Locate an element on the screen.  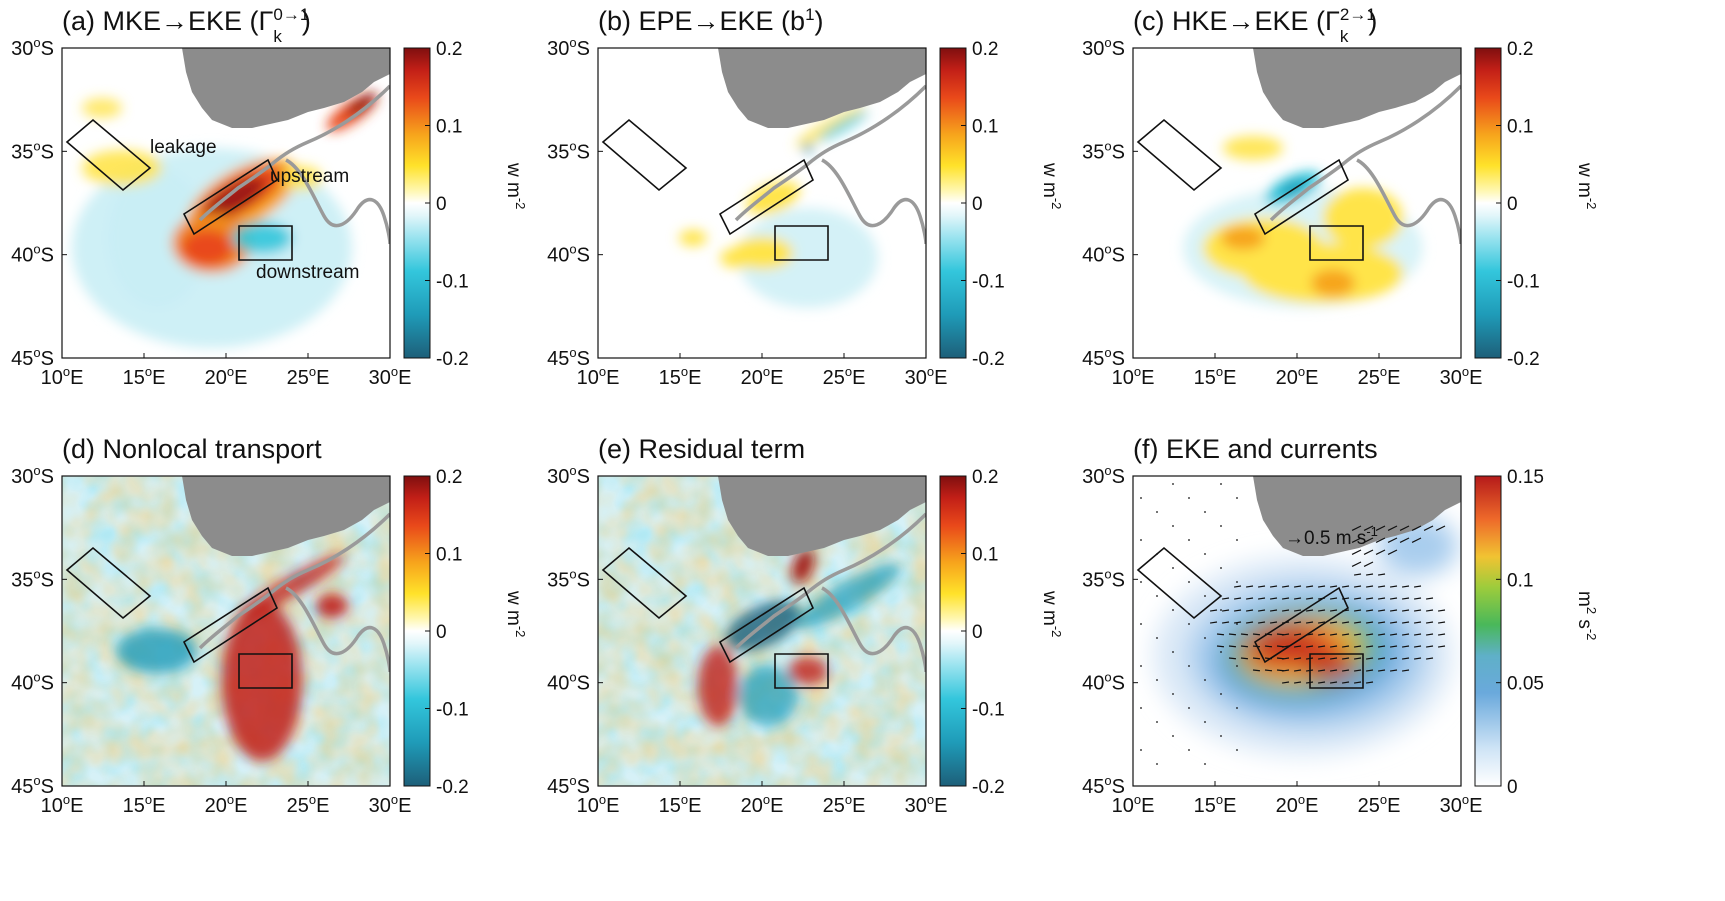
leakage-box is located at coordinates (1179, 155).